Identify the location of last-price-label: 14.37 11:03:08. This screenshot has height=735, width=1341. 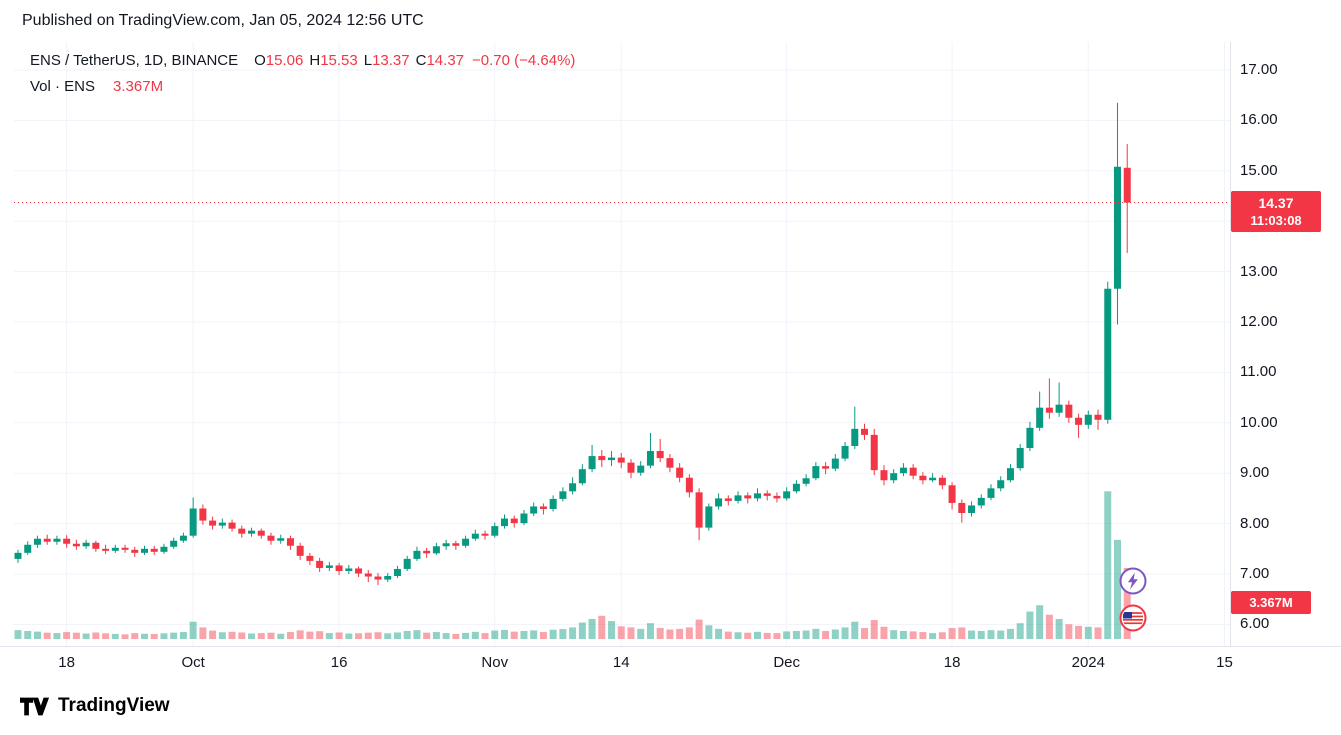
(1276, 211).